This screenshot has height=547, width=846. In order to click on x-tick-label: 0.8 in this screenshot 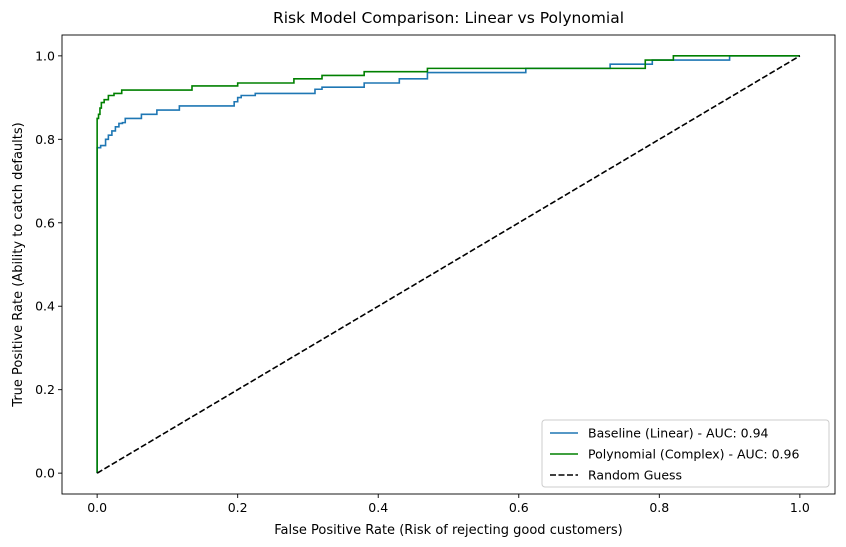, I will do `click(659, 507)`.